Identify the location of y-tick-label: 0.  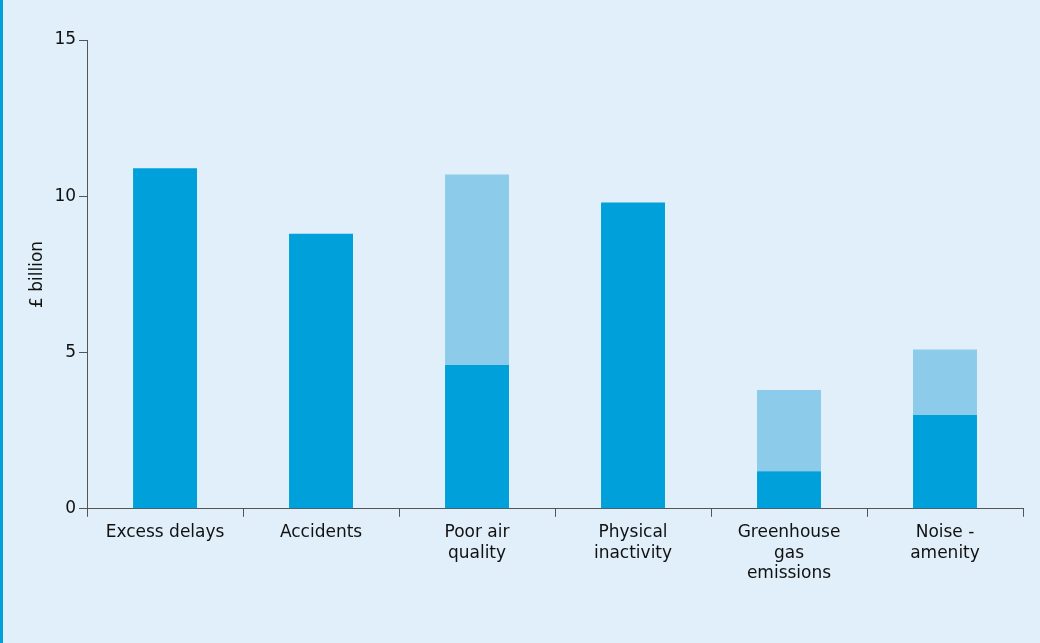
(71, 507).